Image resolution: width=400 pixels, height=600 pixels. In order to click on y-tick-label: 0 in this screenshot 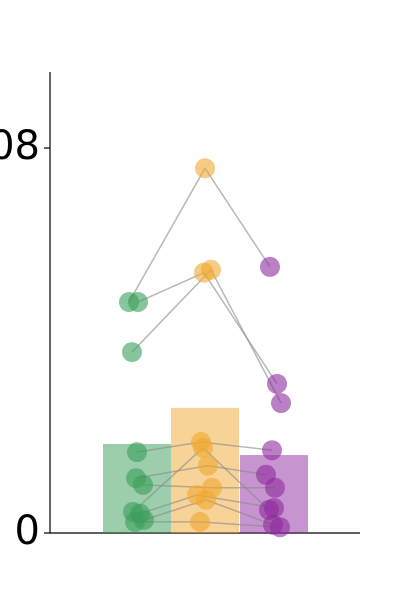, I will do `click(27, 531)`.